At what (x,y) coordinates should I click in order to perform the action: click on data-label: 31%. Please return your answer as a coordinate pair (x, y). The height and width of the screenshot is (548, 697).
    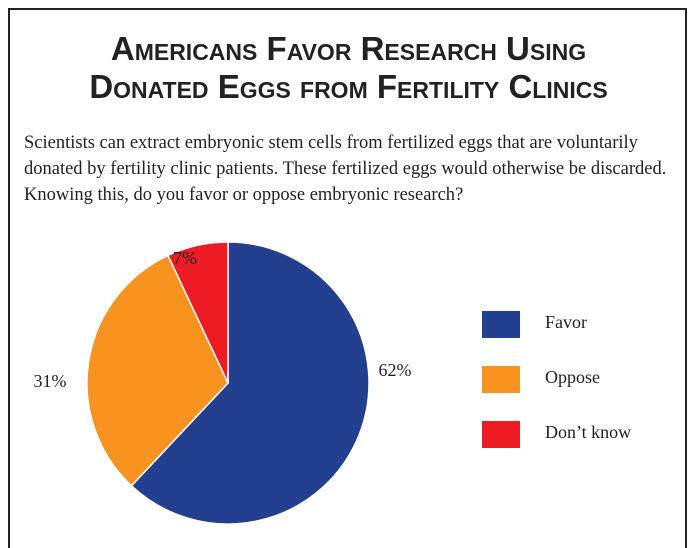
    Looking at the image, I should click on (50, 381).